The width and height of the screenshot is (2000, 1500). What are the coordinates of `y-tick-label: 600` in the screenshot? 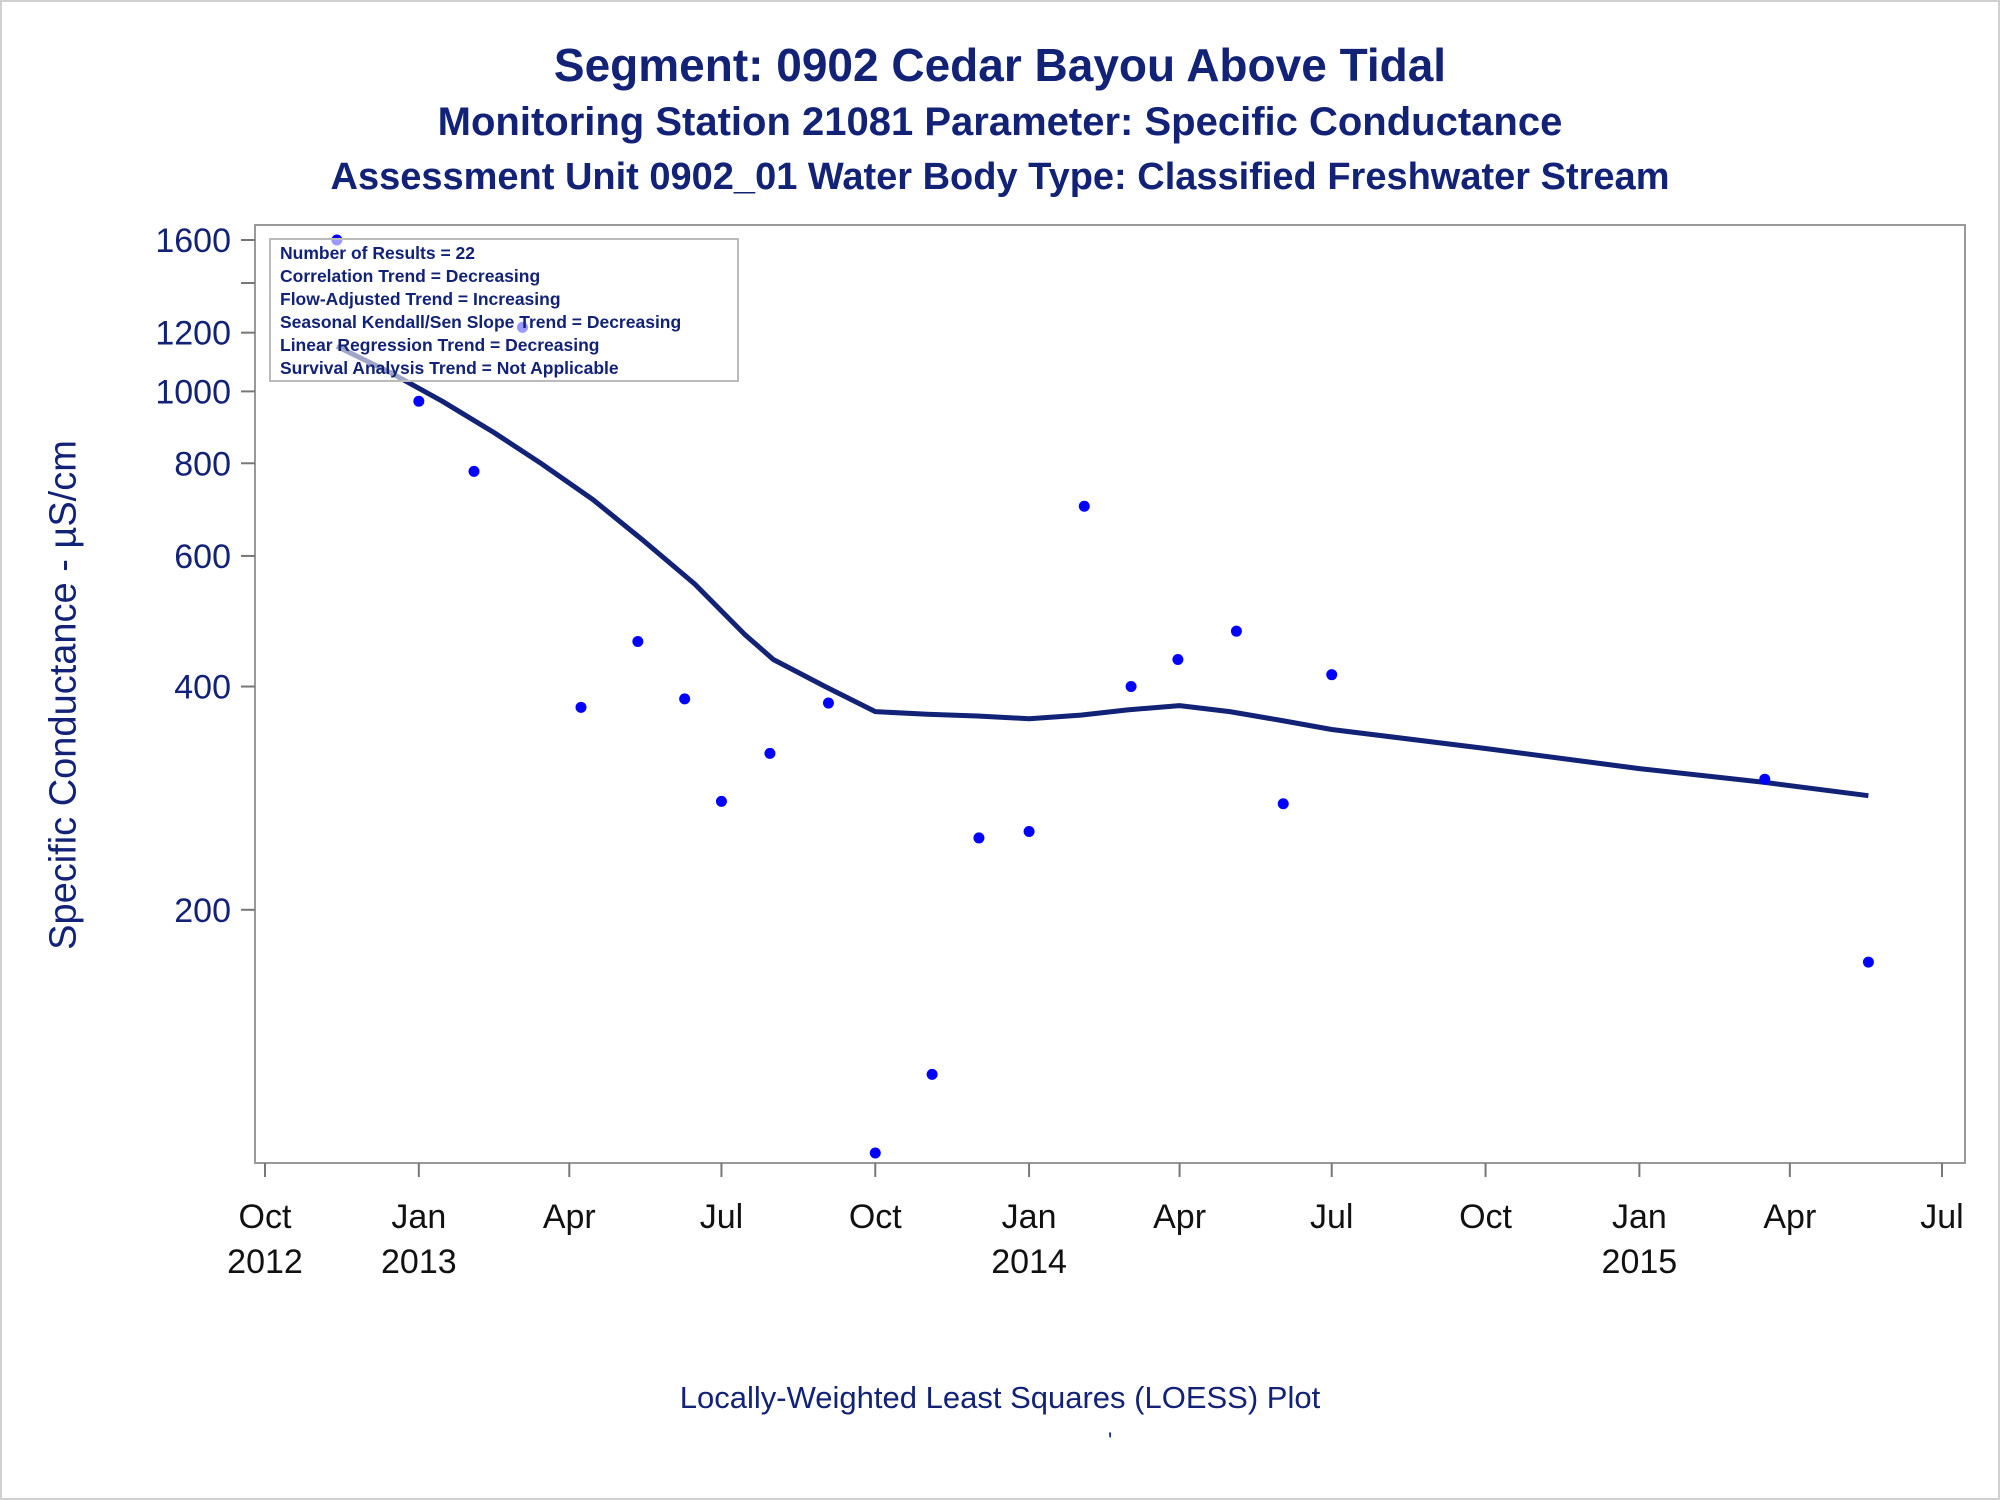 It's located at (202, 557).